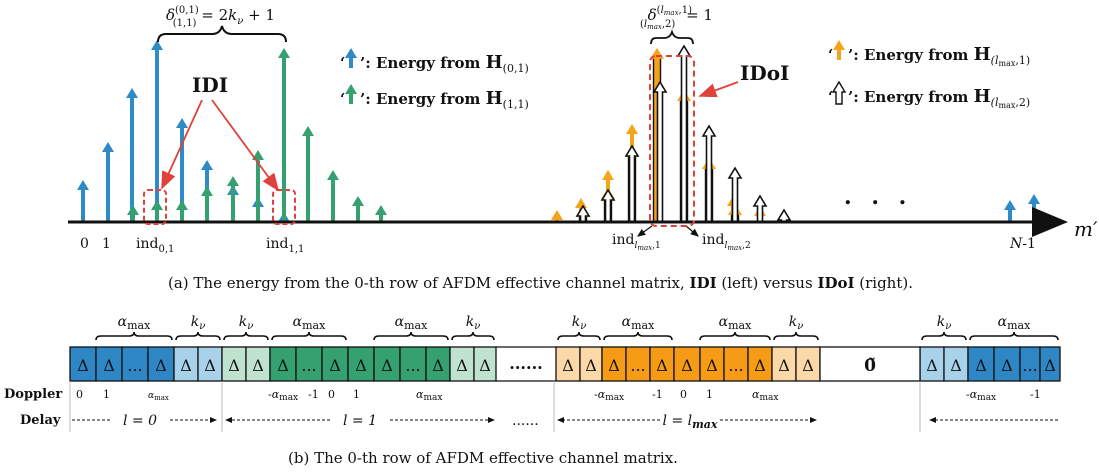  I want to click on axis-ellipsis: . . ., so click(878, 197).